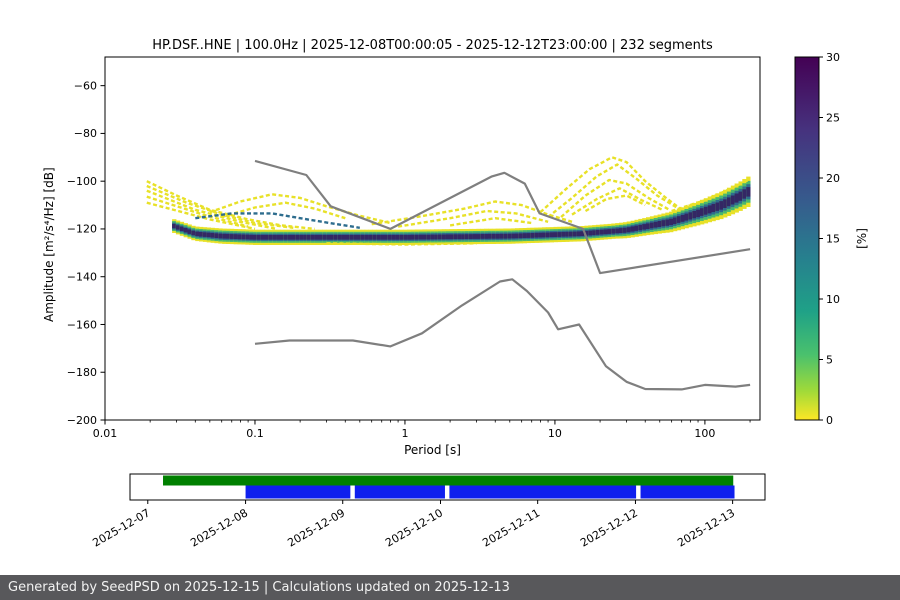 The image size is (900, 600). I want to click on timeline-date-label: 2025-12-11, so click(511, 527).